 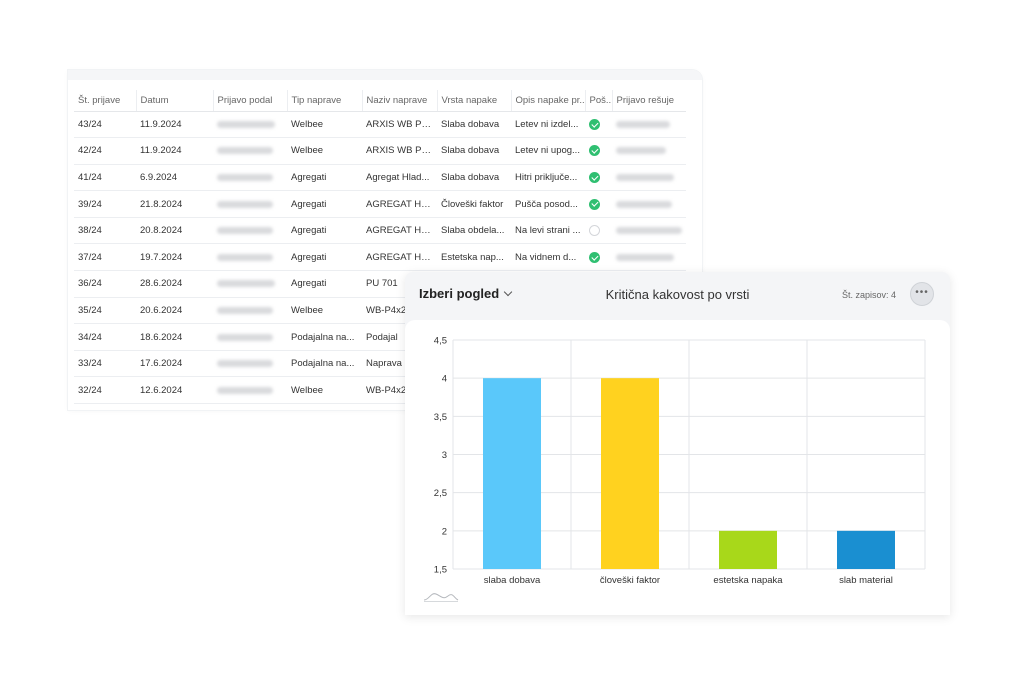 What do you see at coordinates (444, 455) in the screenshot?
I see `y-tick-label: 3` at bounding box center [444, 455].